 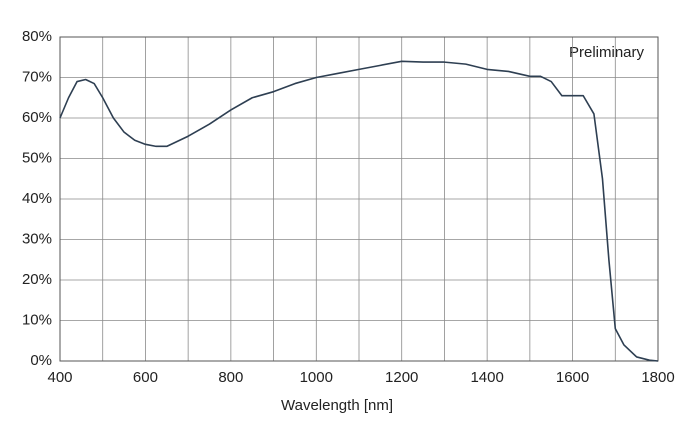 What do you see at coordinates (657, 377) in the screenshot?
I see `x-tick-label: 1800` at bounding box center [657, 377].